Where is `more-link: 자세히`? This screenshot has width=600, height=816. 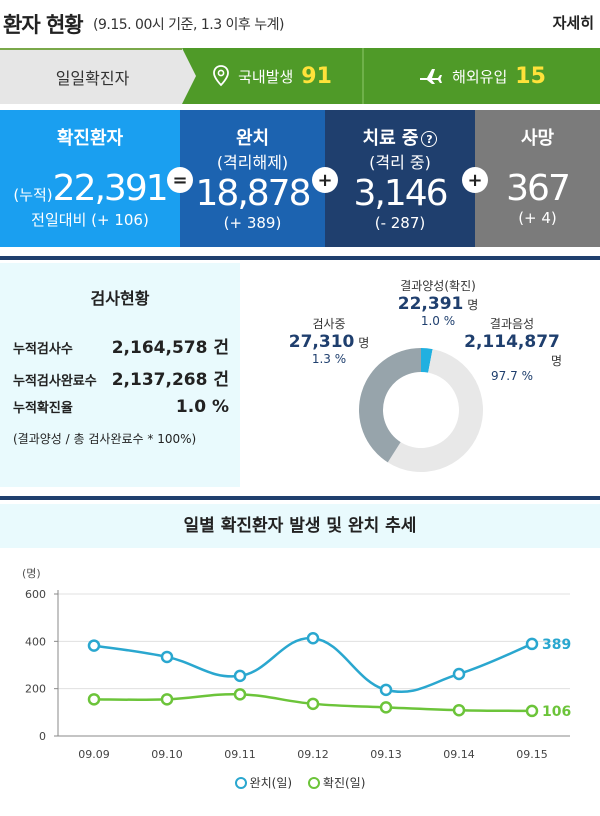 more-link: 자세히 is located at coordinates (573, 23).